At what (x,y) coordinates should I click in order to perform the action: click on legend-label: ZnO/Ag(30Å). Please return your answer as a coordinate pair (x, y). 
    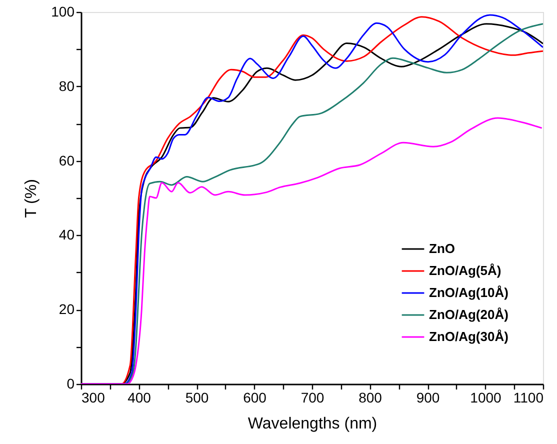
    Looking at the image, I should click on (468, 336).